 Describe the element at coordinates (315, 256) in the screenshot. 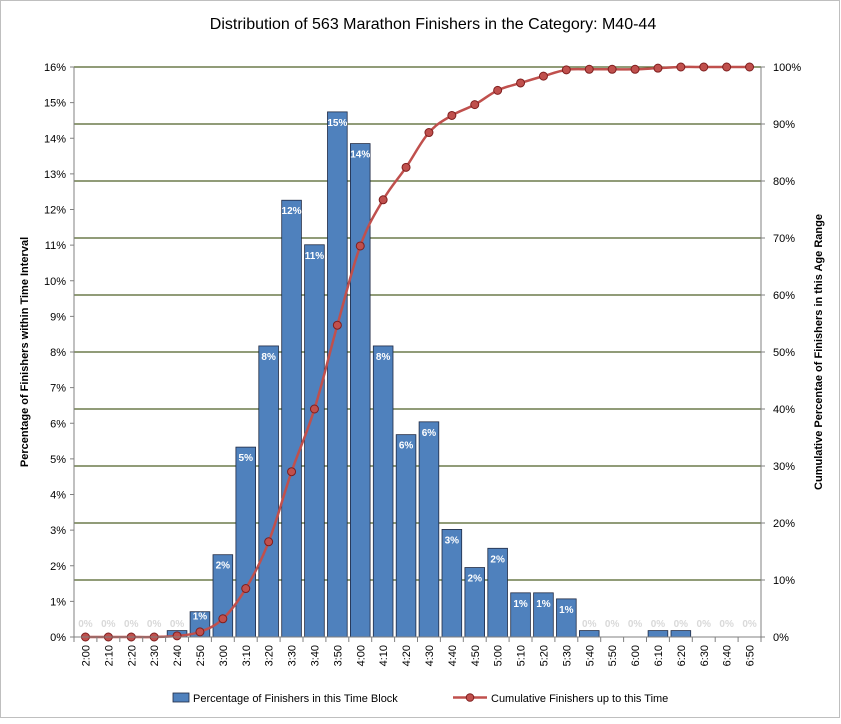

I see `bar-data-label: 11%` at that location.